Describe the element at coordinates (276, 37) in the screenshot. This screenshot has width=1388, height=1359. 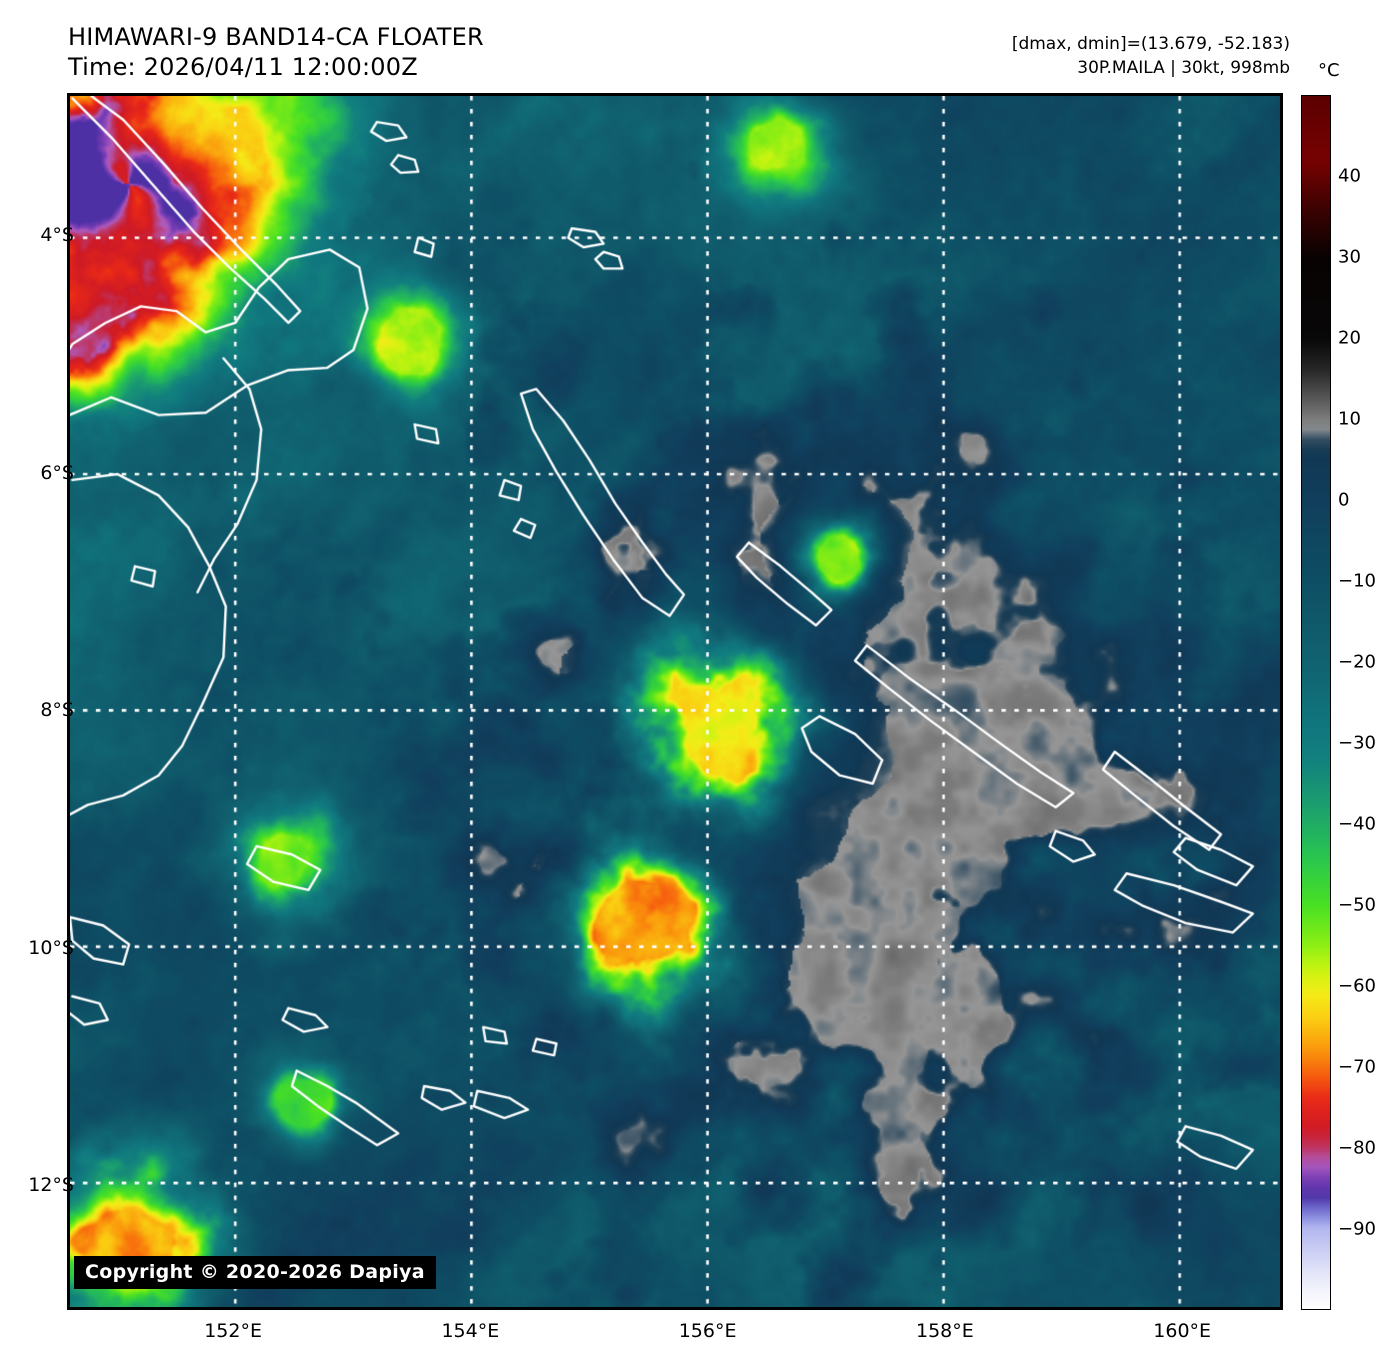
I see `product-title: HIMAWARI-9 BAND14-CA FLOATER` at that location.